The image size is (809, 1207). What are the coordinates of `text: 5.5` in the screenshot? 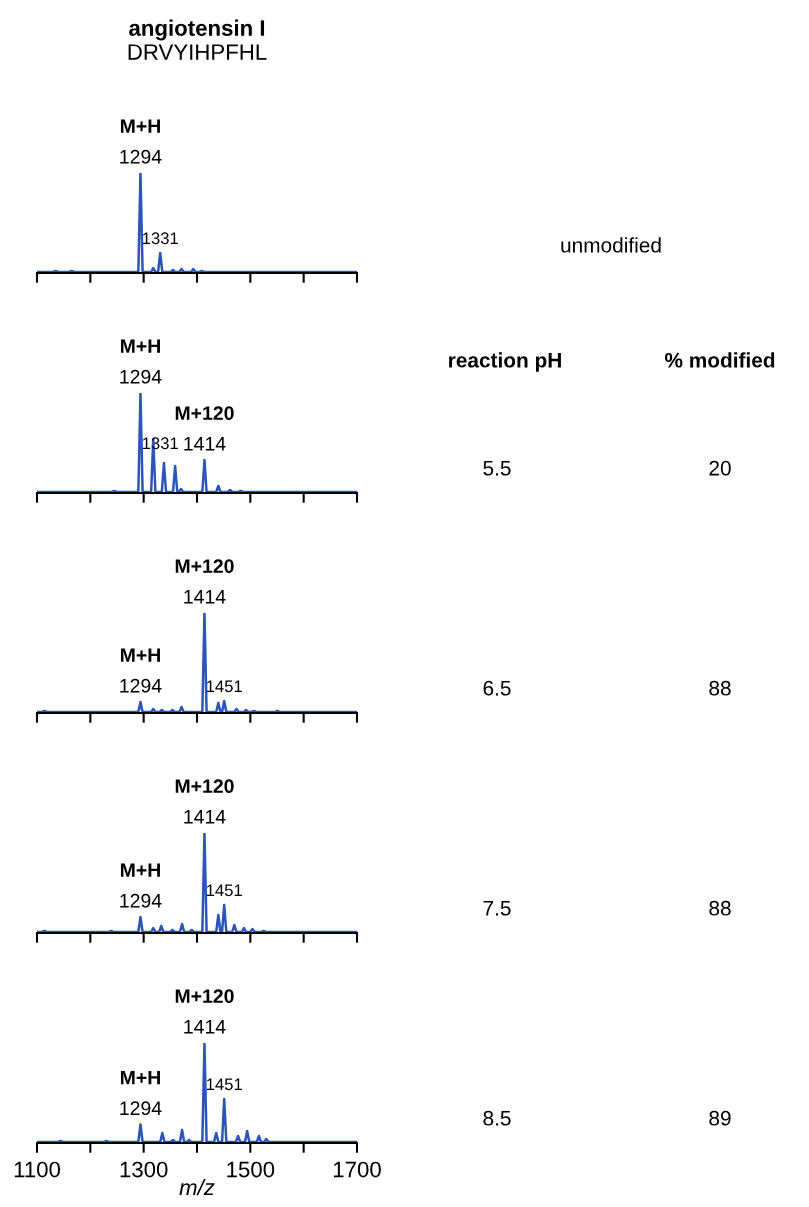 It's located at (497, 468).